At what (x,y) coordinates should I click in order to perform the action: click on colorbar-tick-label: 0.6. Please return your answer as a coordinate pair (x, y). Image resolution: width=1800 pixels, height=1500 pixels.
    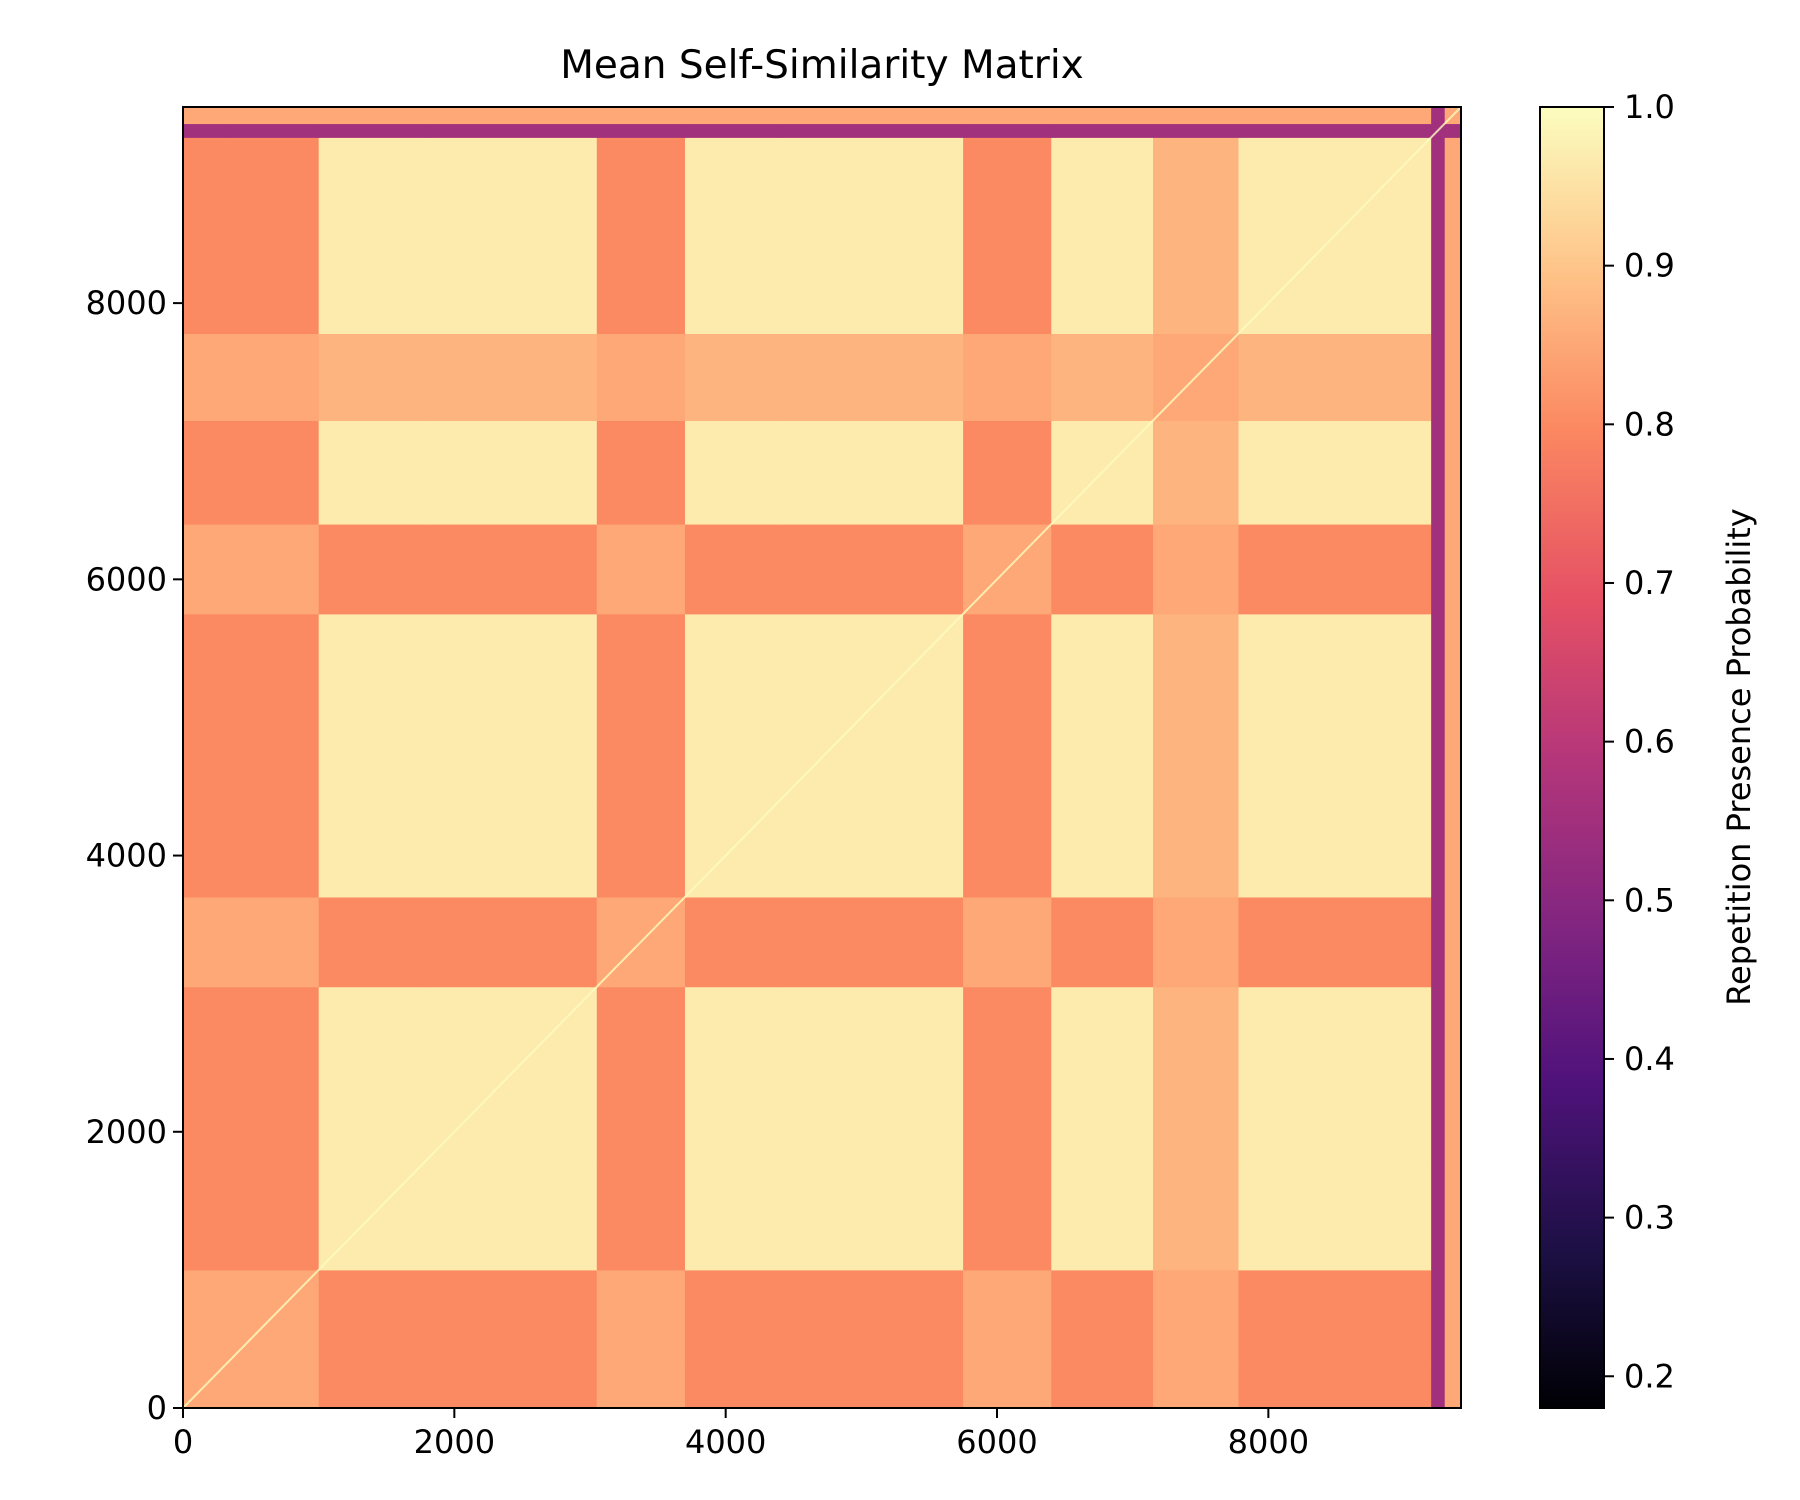
    Looking at the image, I should click on (1649, 742).